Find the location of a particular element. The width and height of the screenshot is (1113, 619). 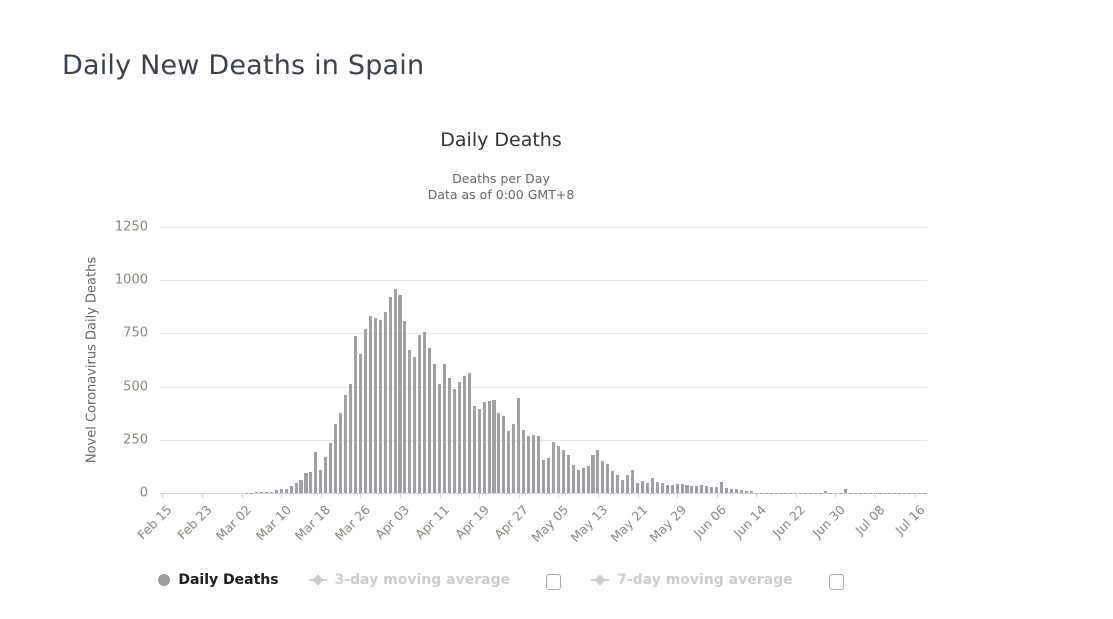

checkbox-7day-moving-average is located at coordinates (836, 582).